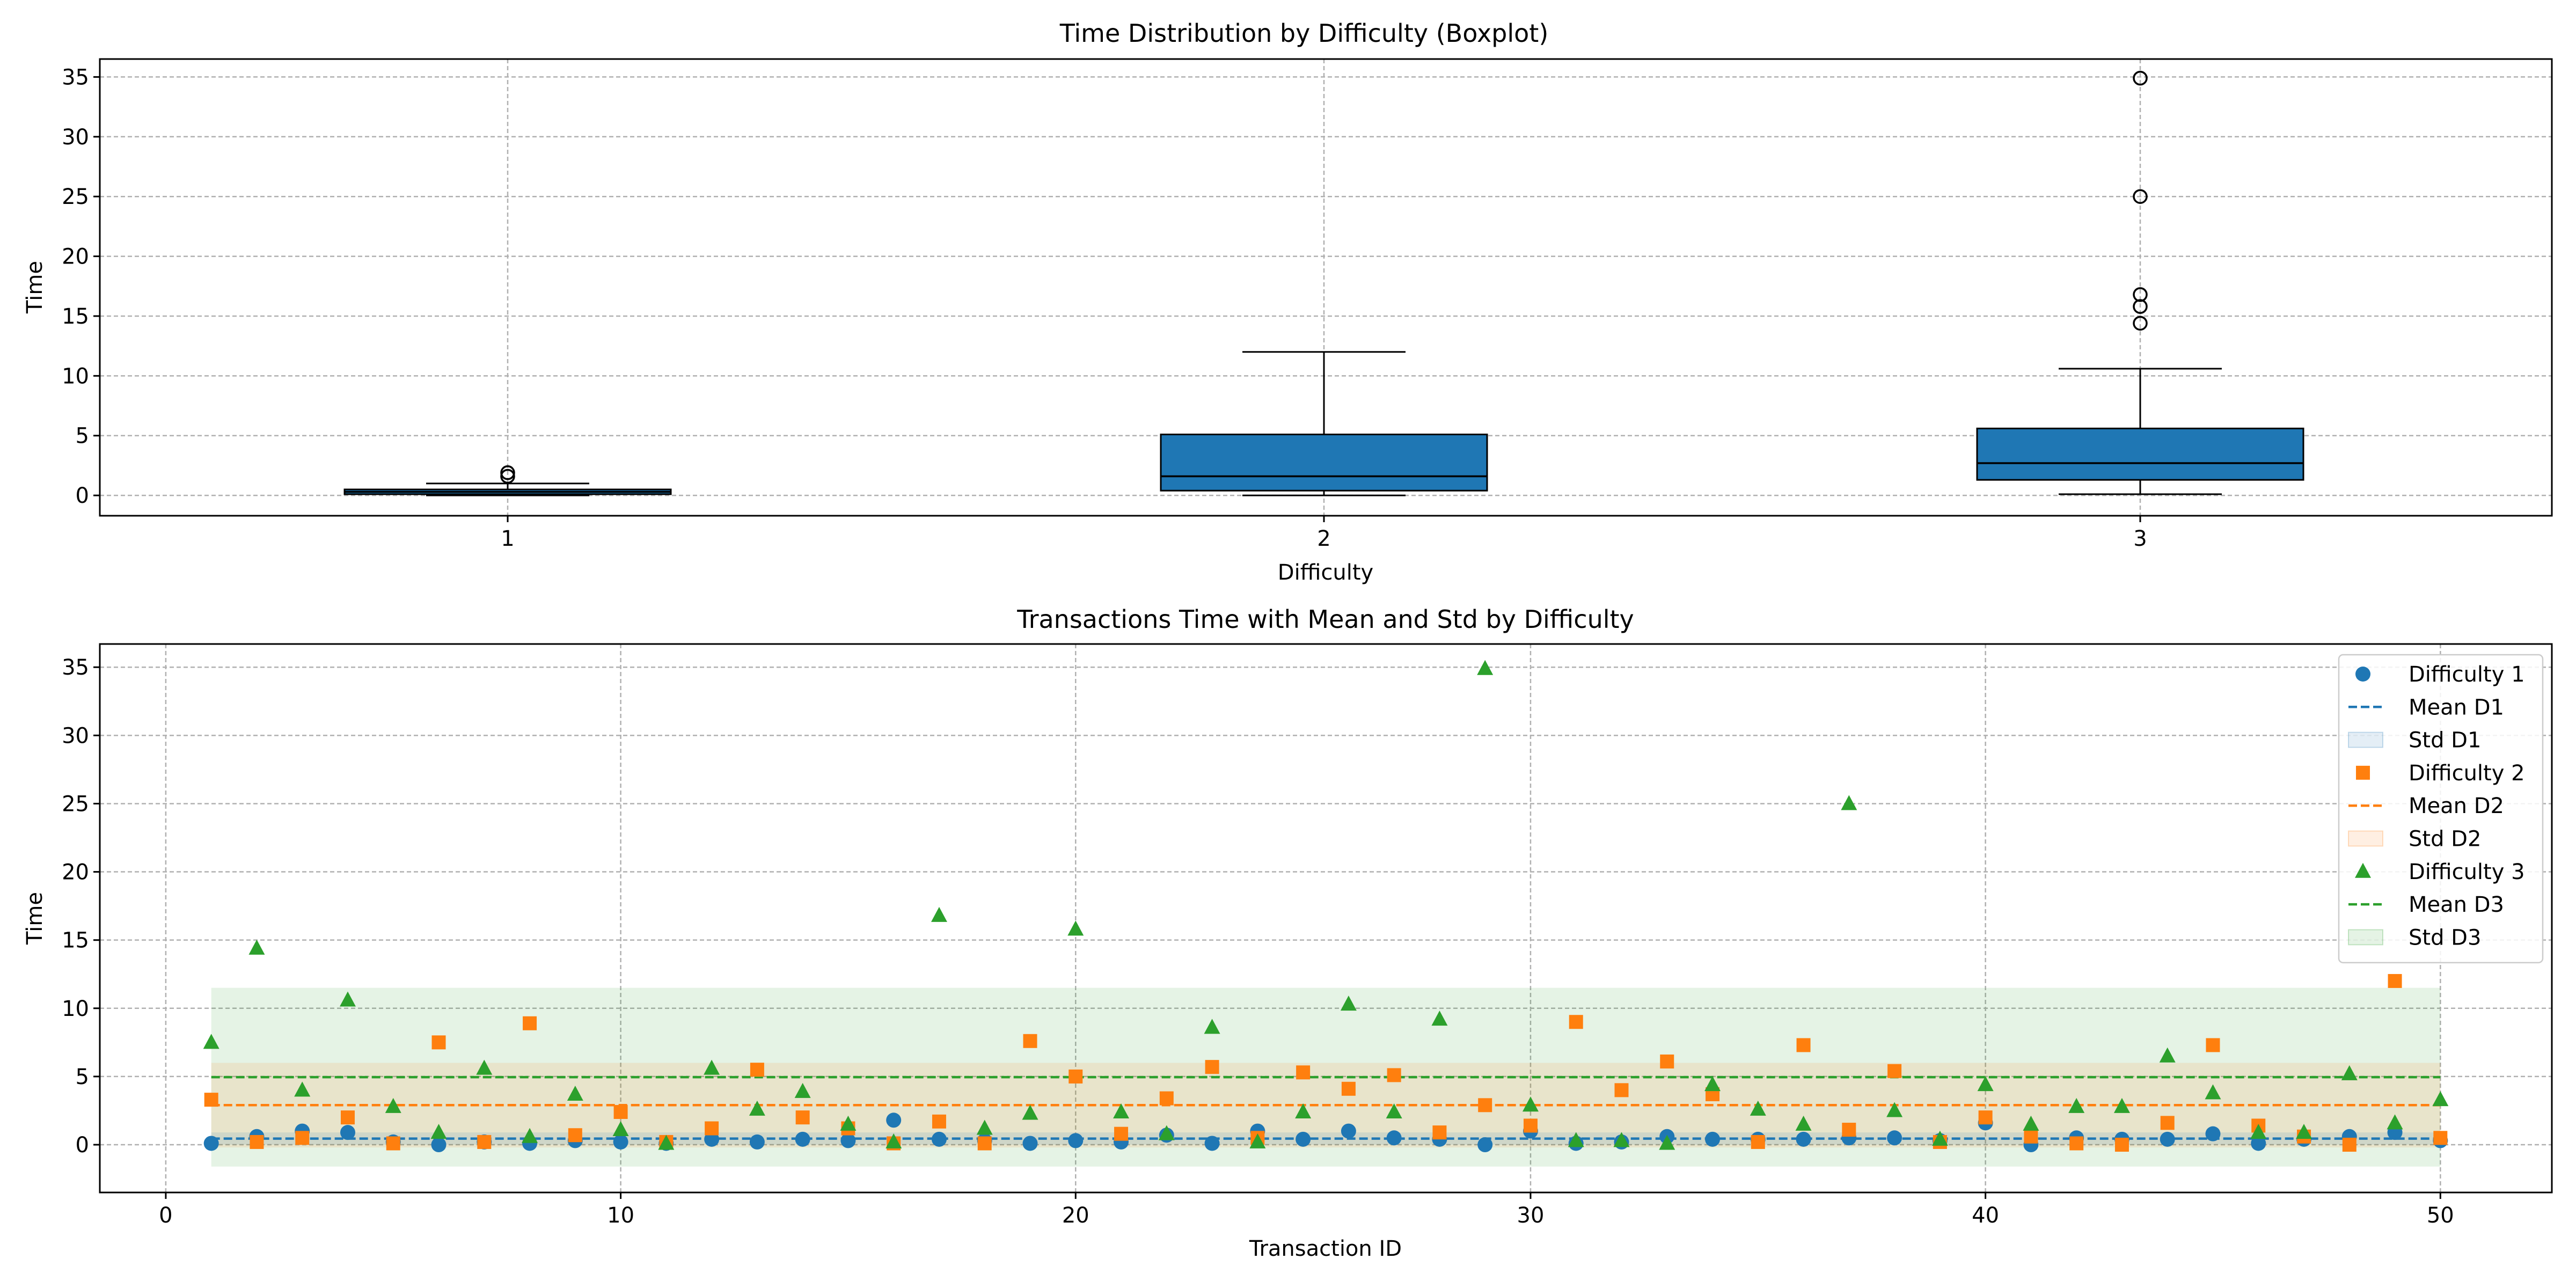 The height and width of the screenshot is (1288, 2576). What do you see at coordinates (1323, 538) in the screenshot?
I see `boxplot-x-tick-label: 2` at bounding box center [1323, 538].